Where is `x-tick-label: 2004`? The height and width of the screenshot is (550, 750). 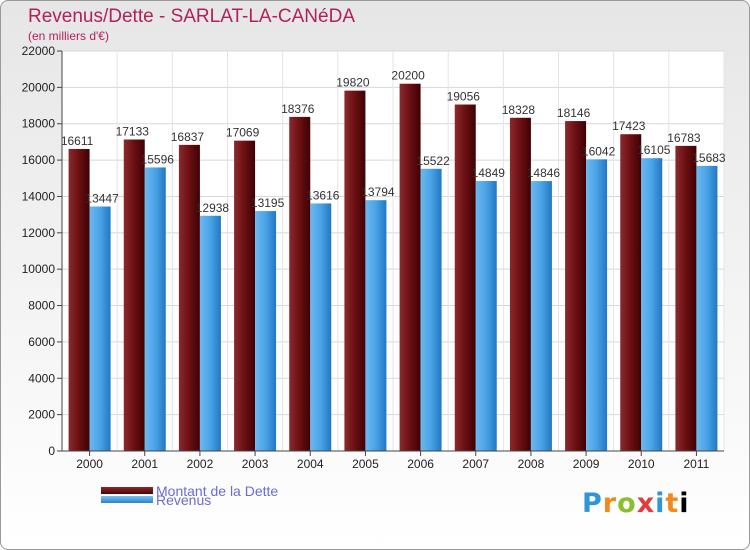
x-tick-label: 2004 is located at coordinates (310, 464).